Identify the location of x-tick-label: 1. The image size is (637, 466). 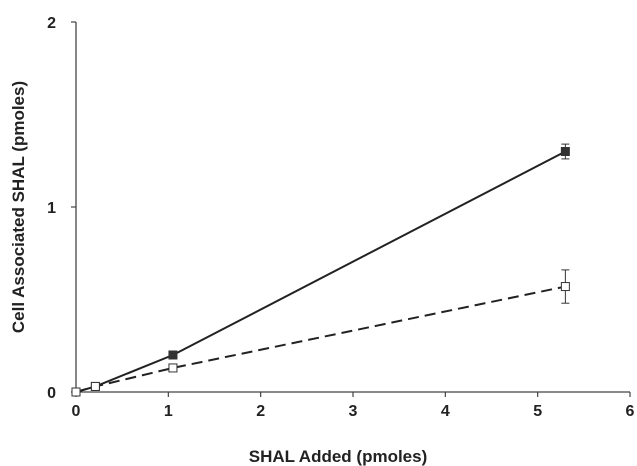
(168, 411).